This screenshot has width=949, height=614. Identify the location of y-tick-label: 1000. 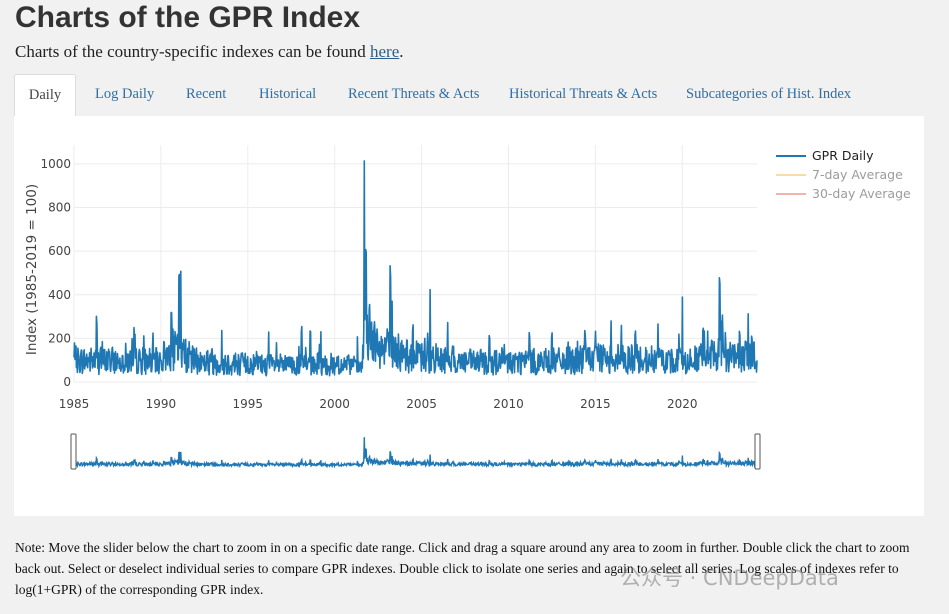
(55, 164).